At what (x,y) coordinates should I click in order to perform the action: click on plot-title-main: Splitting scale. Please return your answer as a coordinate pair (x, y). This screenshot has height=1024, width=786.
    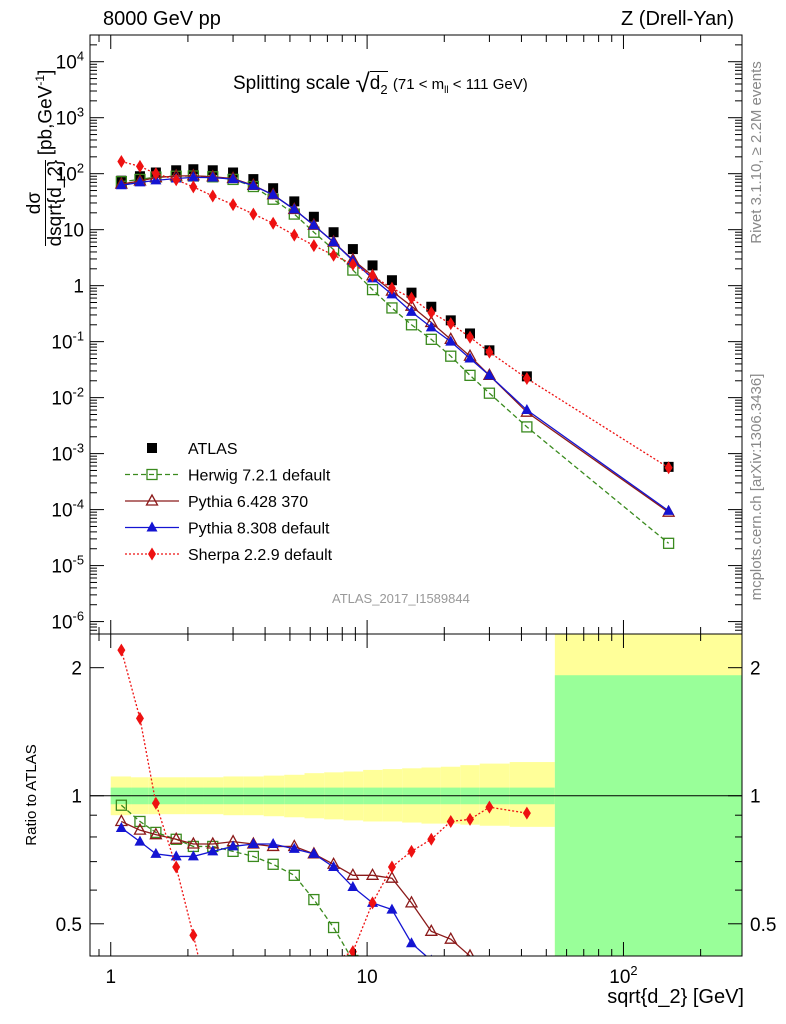
    Looking at the image, I should click on (292, 83).